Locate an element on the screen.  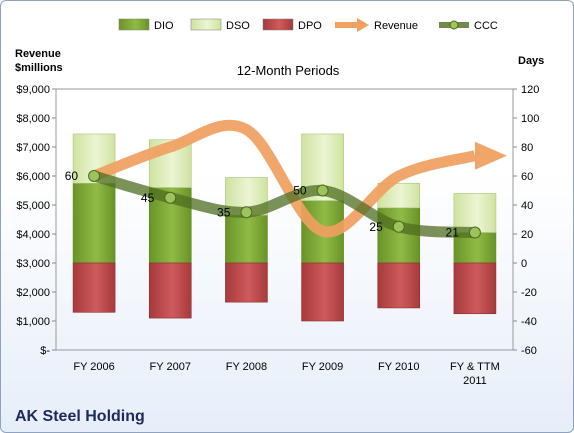
ccc-data-label: 45 is located at coordinates (148, 198).